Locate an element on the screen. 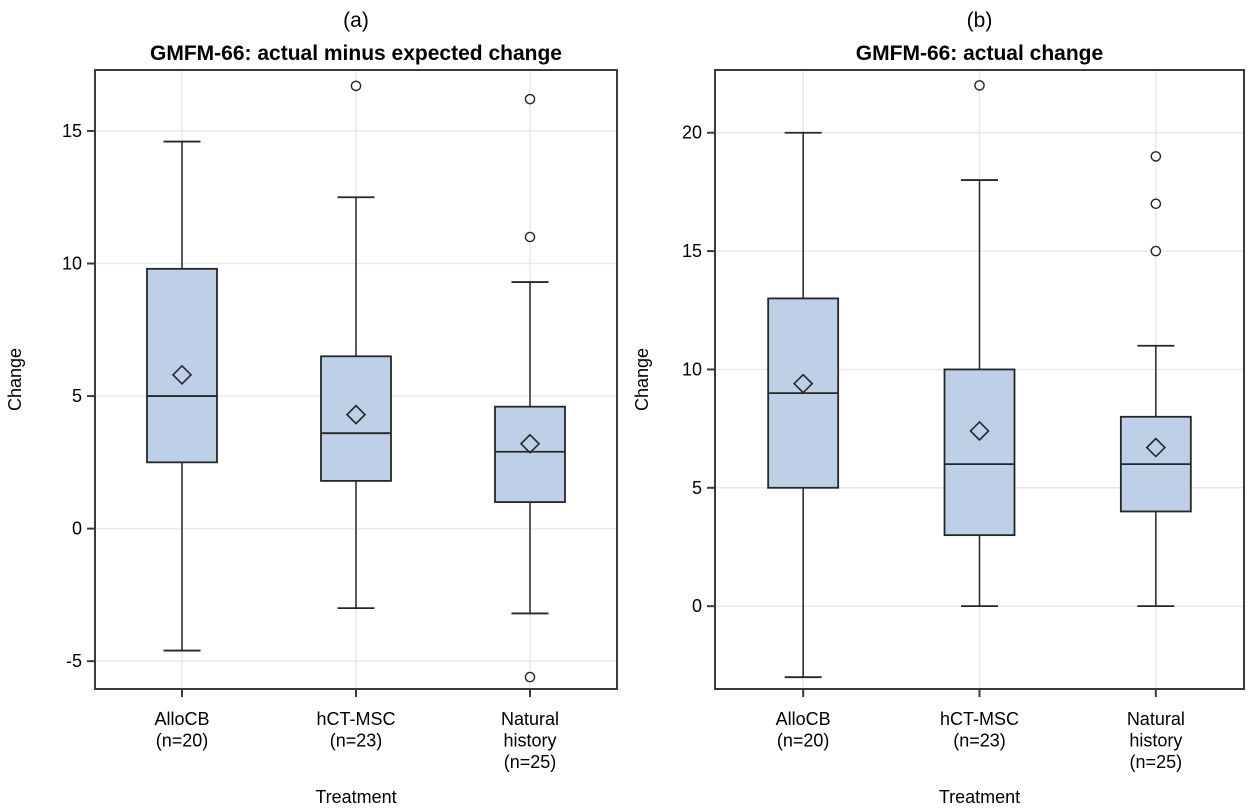  y-tick-label: 20 is located at coordinates (692, 133).